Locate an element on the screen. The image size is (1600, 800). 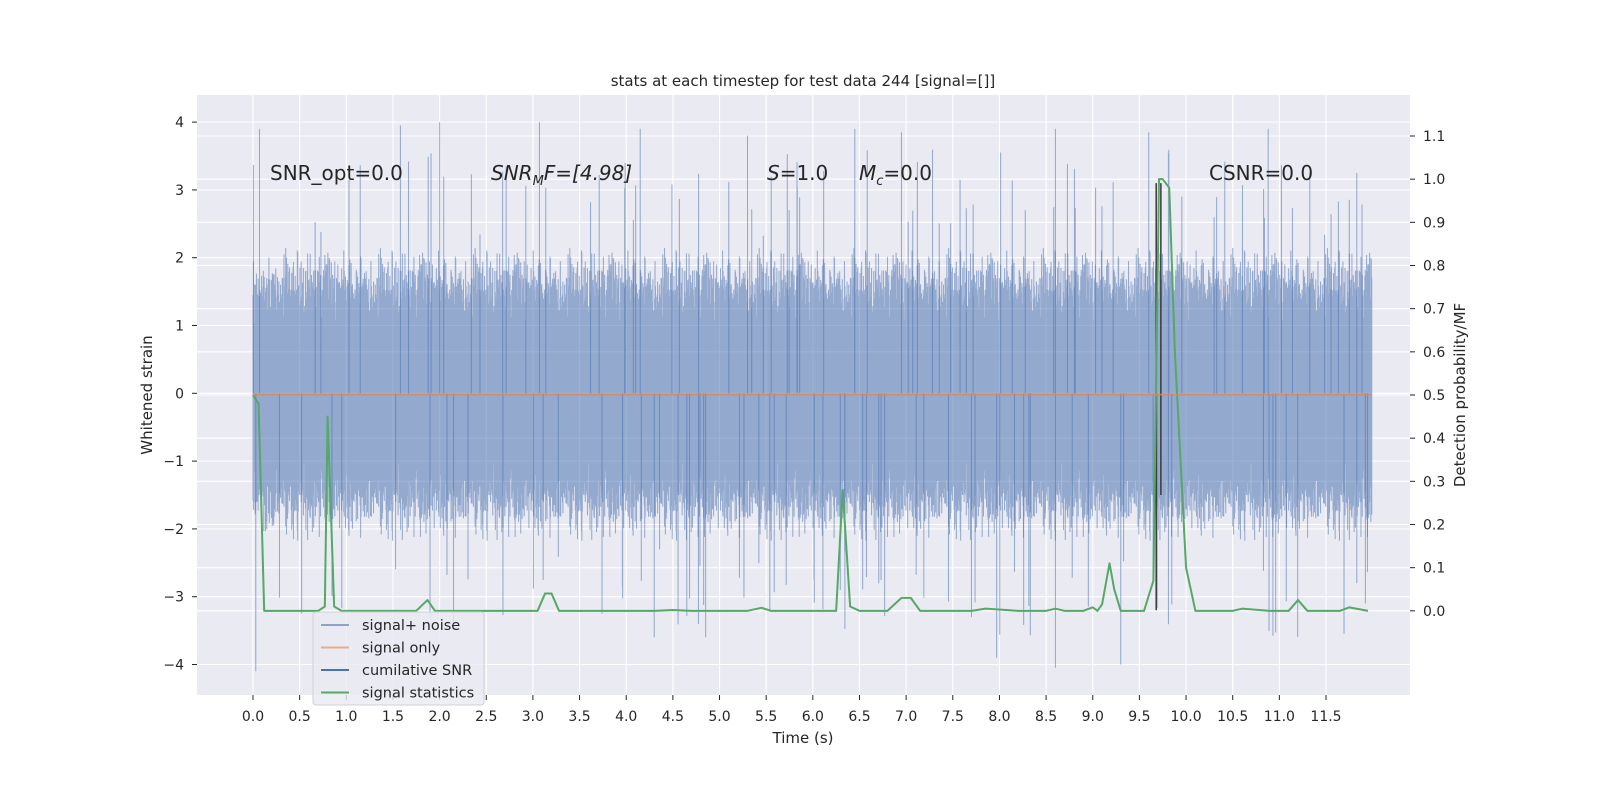
y-right-tick-label: 1.0 is located at coordinates (1434, 180).